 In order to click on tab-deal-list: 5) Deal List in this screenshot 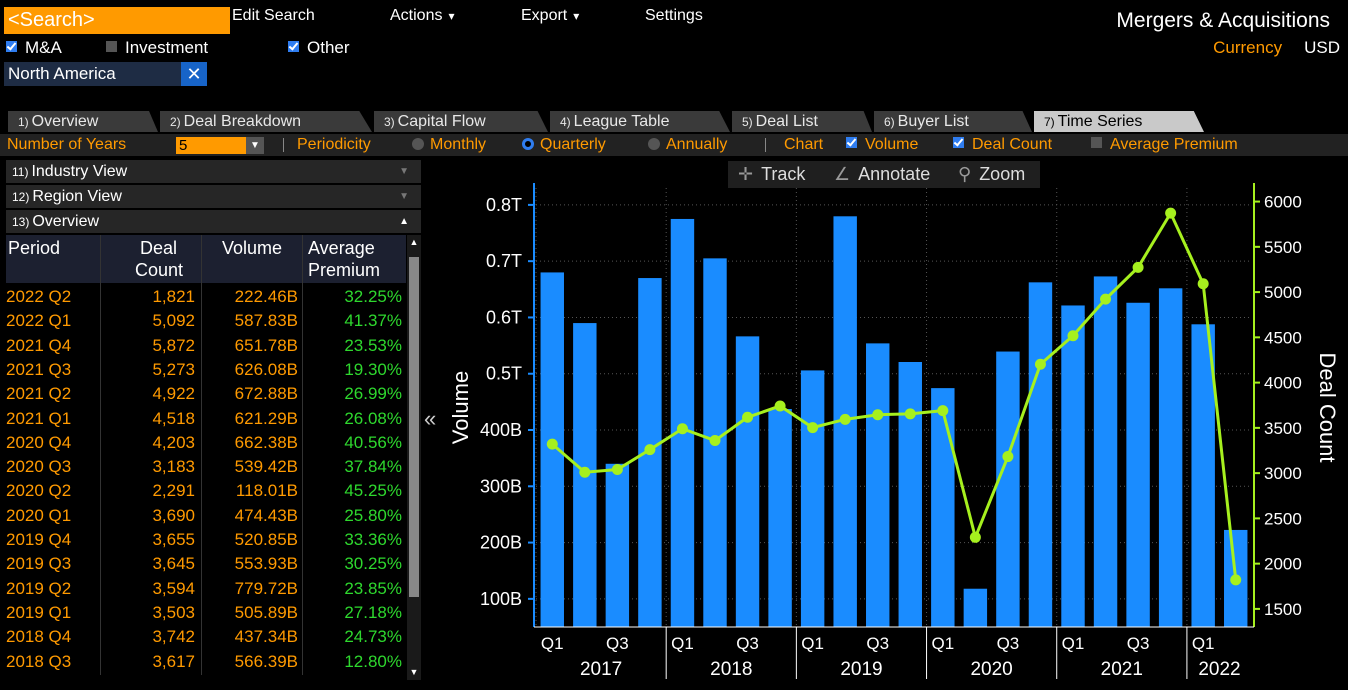, I will do `click(802, 121)`.